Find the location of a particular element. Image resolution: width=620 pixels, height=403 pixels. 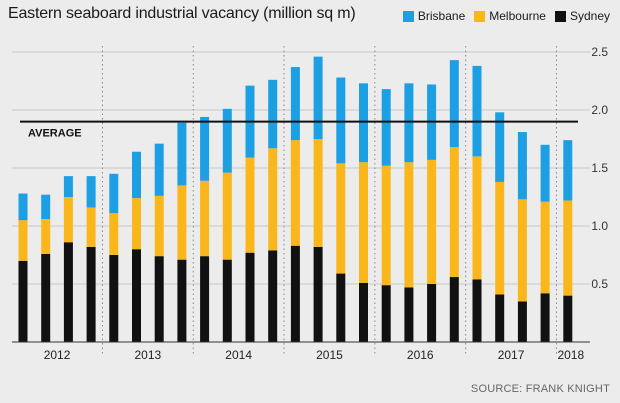

legend-item-sydney: Sydney is located at coordinates (582, 16).